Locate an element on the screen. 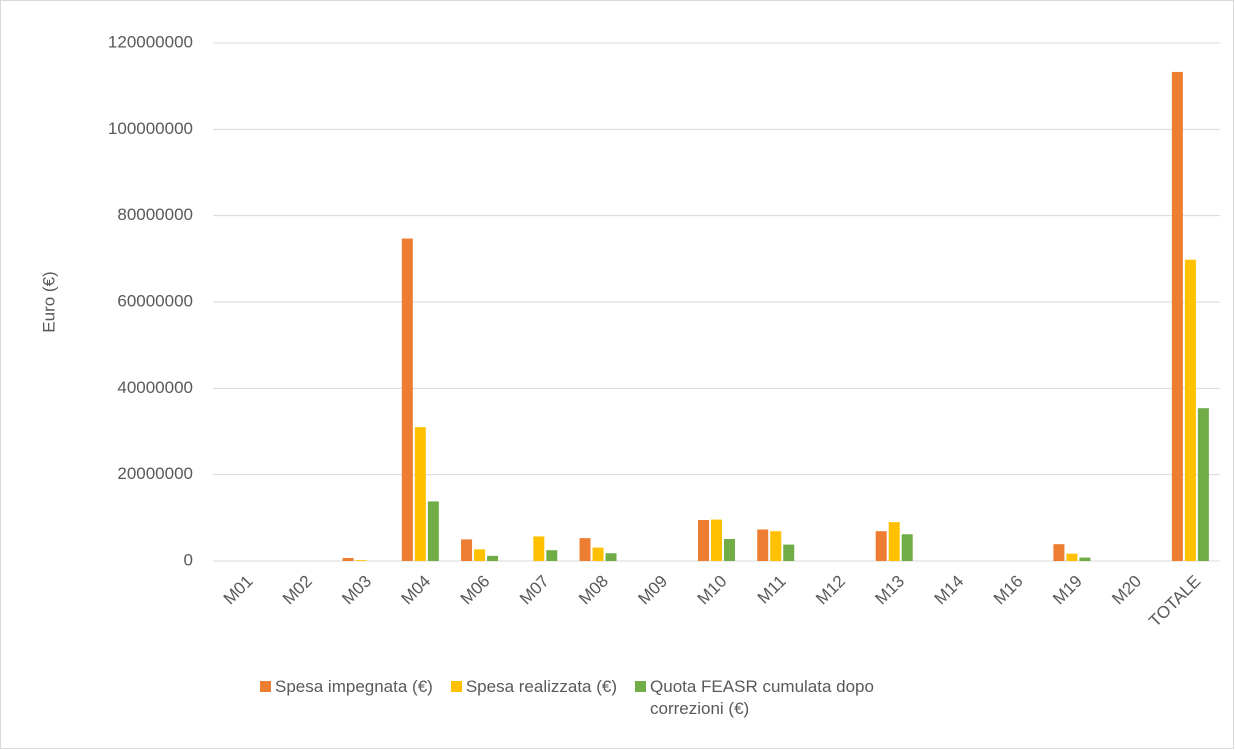 This screenshot has width=1235, height=750. legend-label: Spesa realizzata (€) is located at coordinates (541, 686).